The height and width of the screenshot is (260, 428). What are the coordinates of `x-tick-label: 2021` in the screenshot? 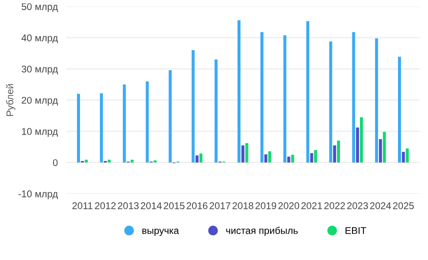 It's located at (311, 206).